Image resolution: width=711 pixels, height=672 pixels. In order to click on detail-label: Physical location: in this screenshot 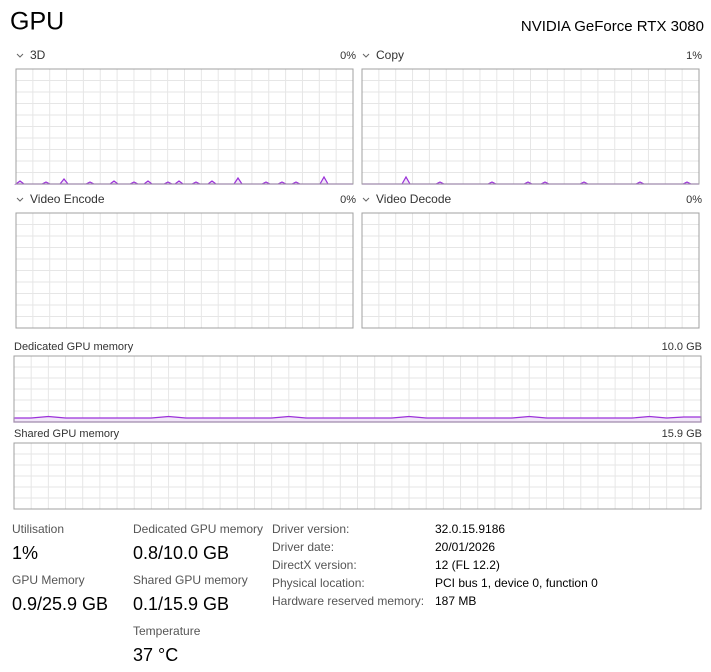, I will do `click(318, 583)`.